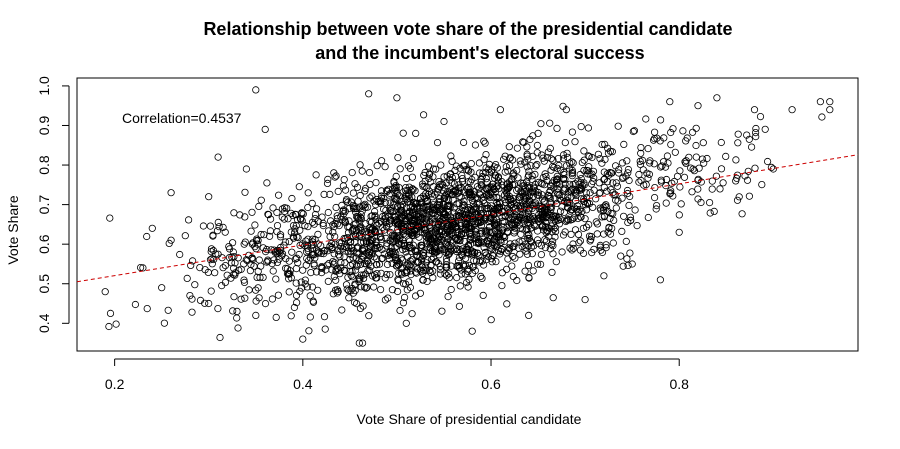  I want to click on y-tick-label: 0.5, so click(44, 284).